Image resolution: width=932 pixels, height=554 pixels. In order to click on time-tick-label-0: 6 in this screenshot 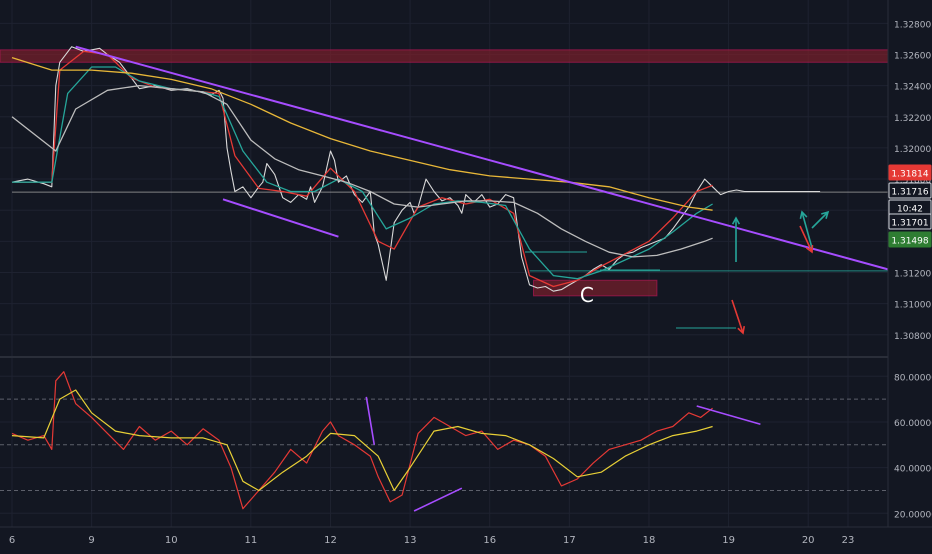, I will do `click(12, 540)`.